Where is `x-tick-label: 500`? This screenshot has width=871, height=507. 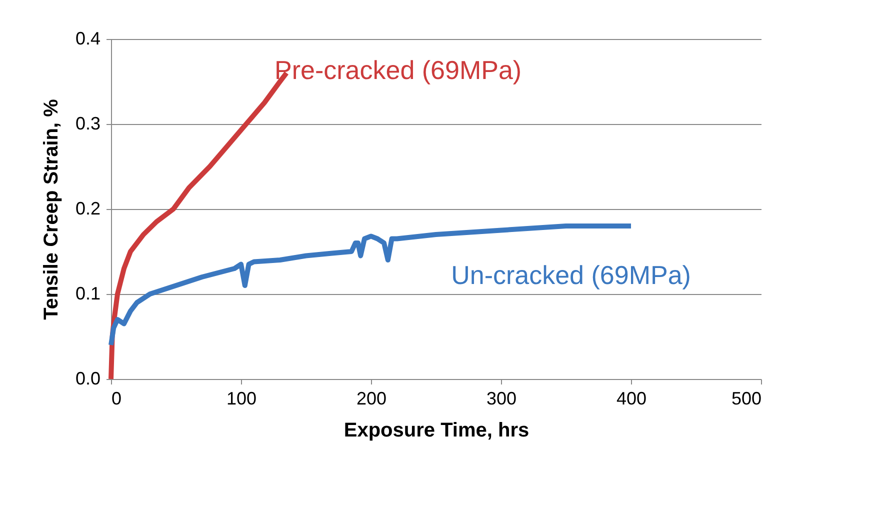 x-tick-label: 500 is located at coordinates (746, 398).